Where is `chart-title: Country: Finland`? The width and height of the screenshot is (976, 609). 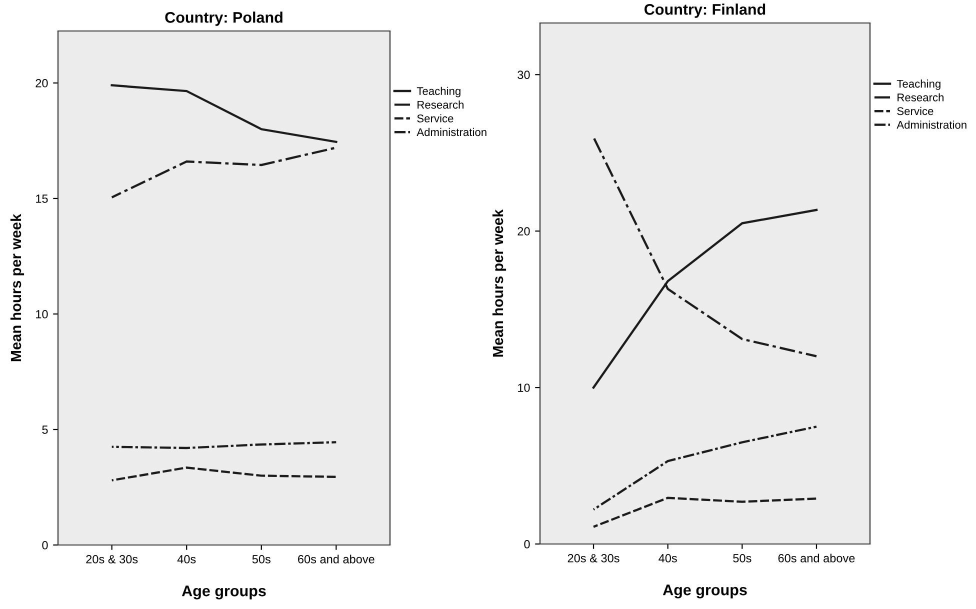
chart-title: Country: Finland is located at coordinates (705, 11).